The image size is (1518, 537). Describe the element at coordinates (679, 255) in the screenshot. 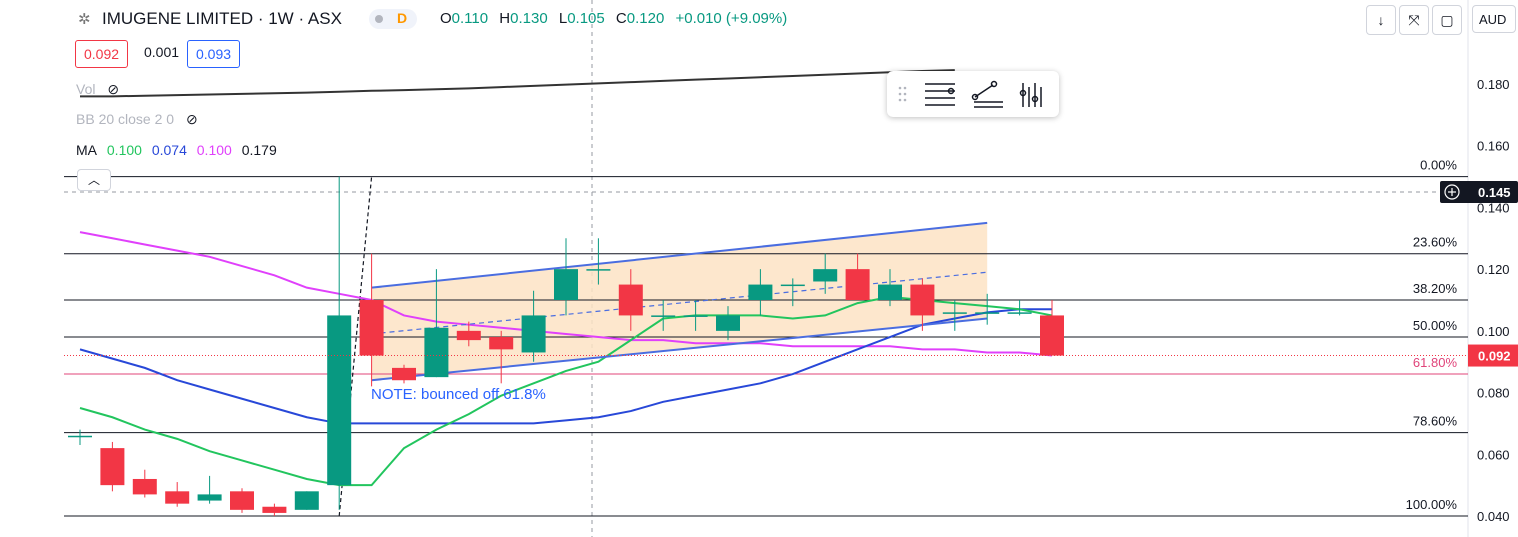

I see `channel-upper-line` at that location.